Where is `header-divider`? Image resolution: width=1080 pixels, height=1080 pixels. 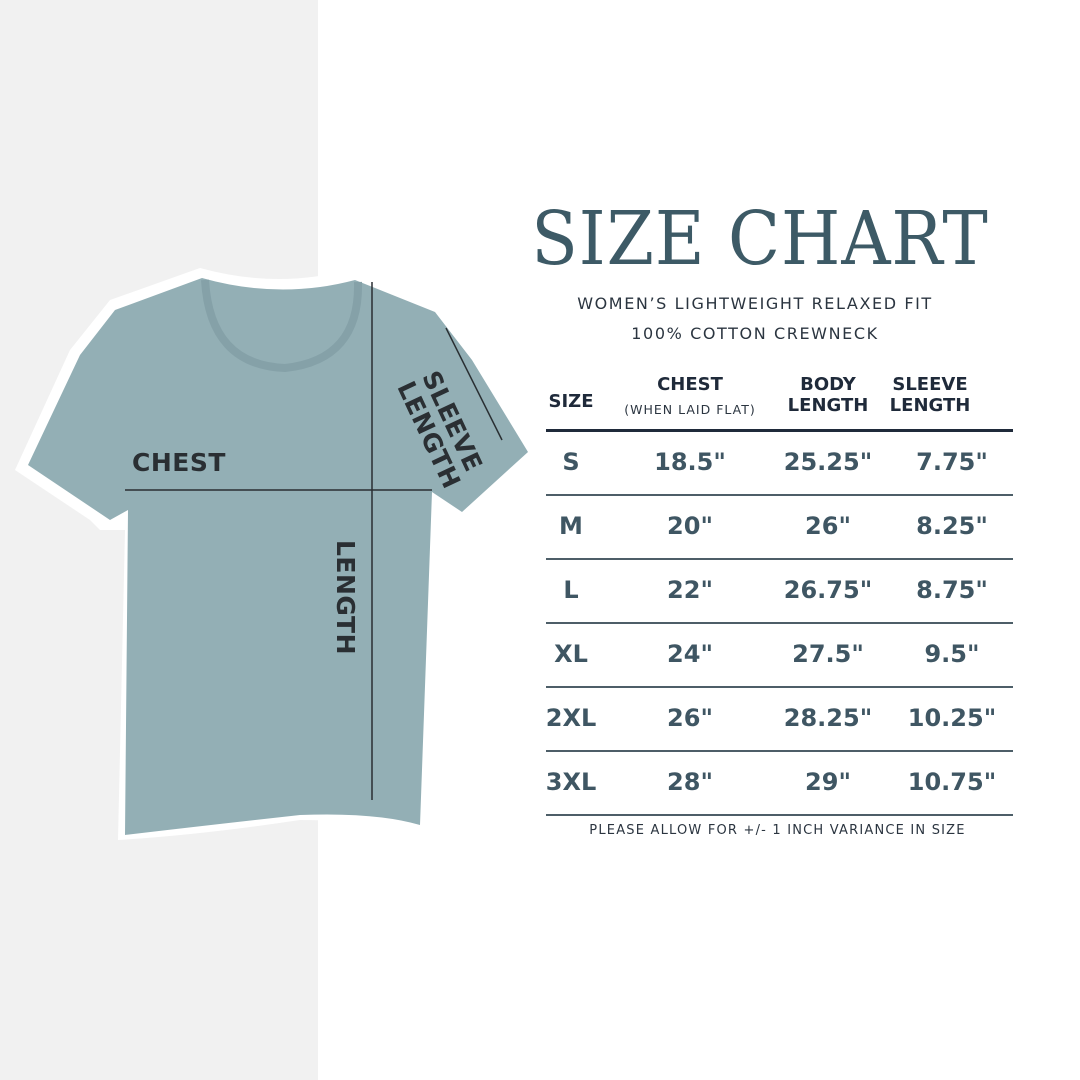 header-divider is located at coordinates (779, 430).